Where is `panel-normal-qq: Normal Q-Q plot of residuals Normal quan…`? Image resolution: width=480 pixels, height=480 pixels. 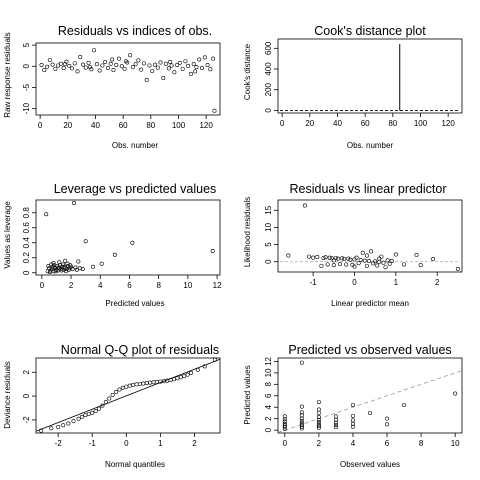 panel-normal-qq: Normal Q-Q plot of residuals Normal quan… is located at coordinates (111, 406).